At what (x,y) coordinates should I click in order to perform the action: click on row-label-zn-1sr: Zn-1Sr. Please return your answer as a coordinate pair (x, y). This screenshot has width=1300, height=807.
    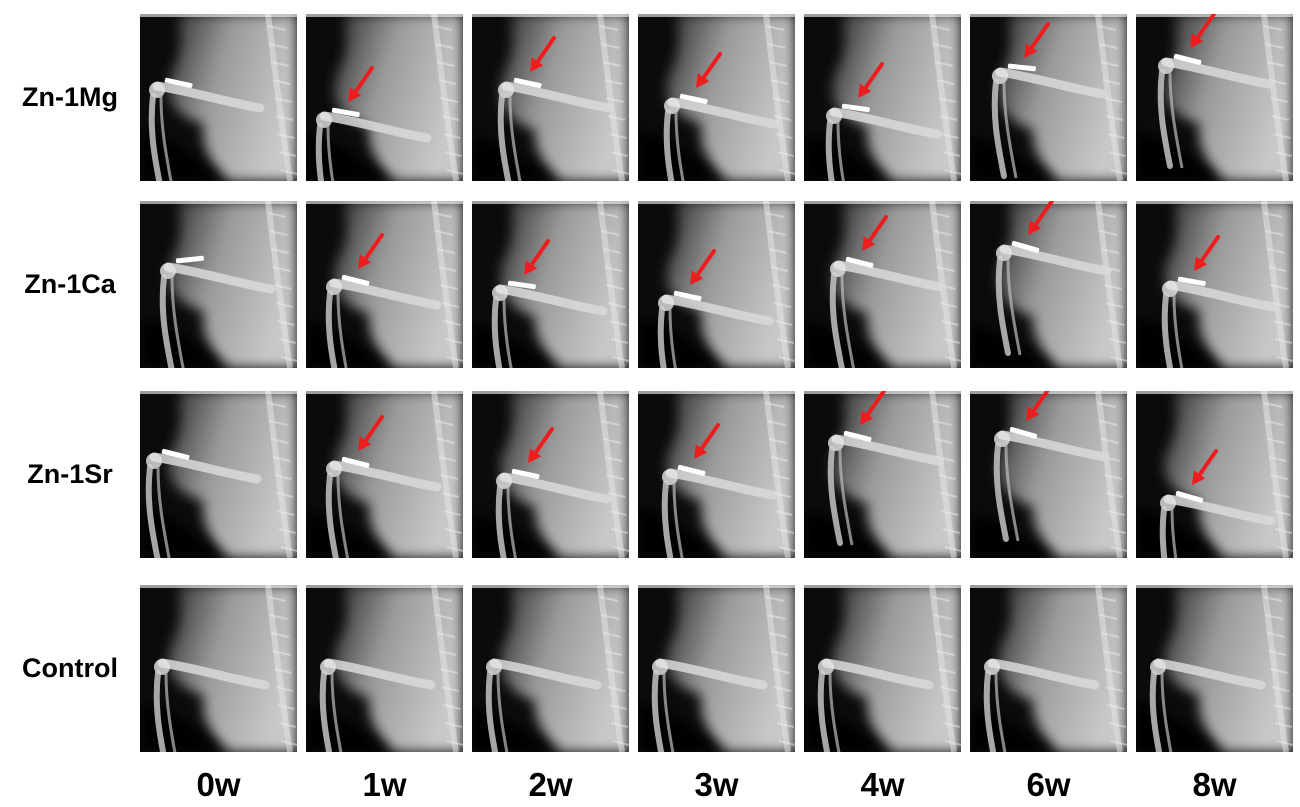
    Looking at the image, I should click on (70, 473).